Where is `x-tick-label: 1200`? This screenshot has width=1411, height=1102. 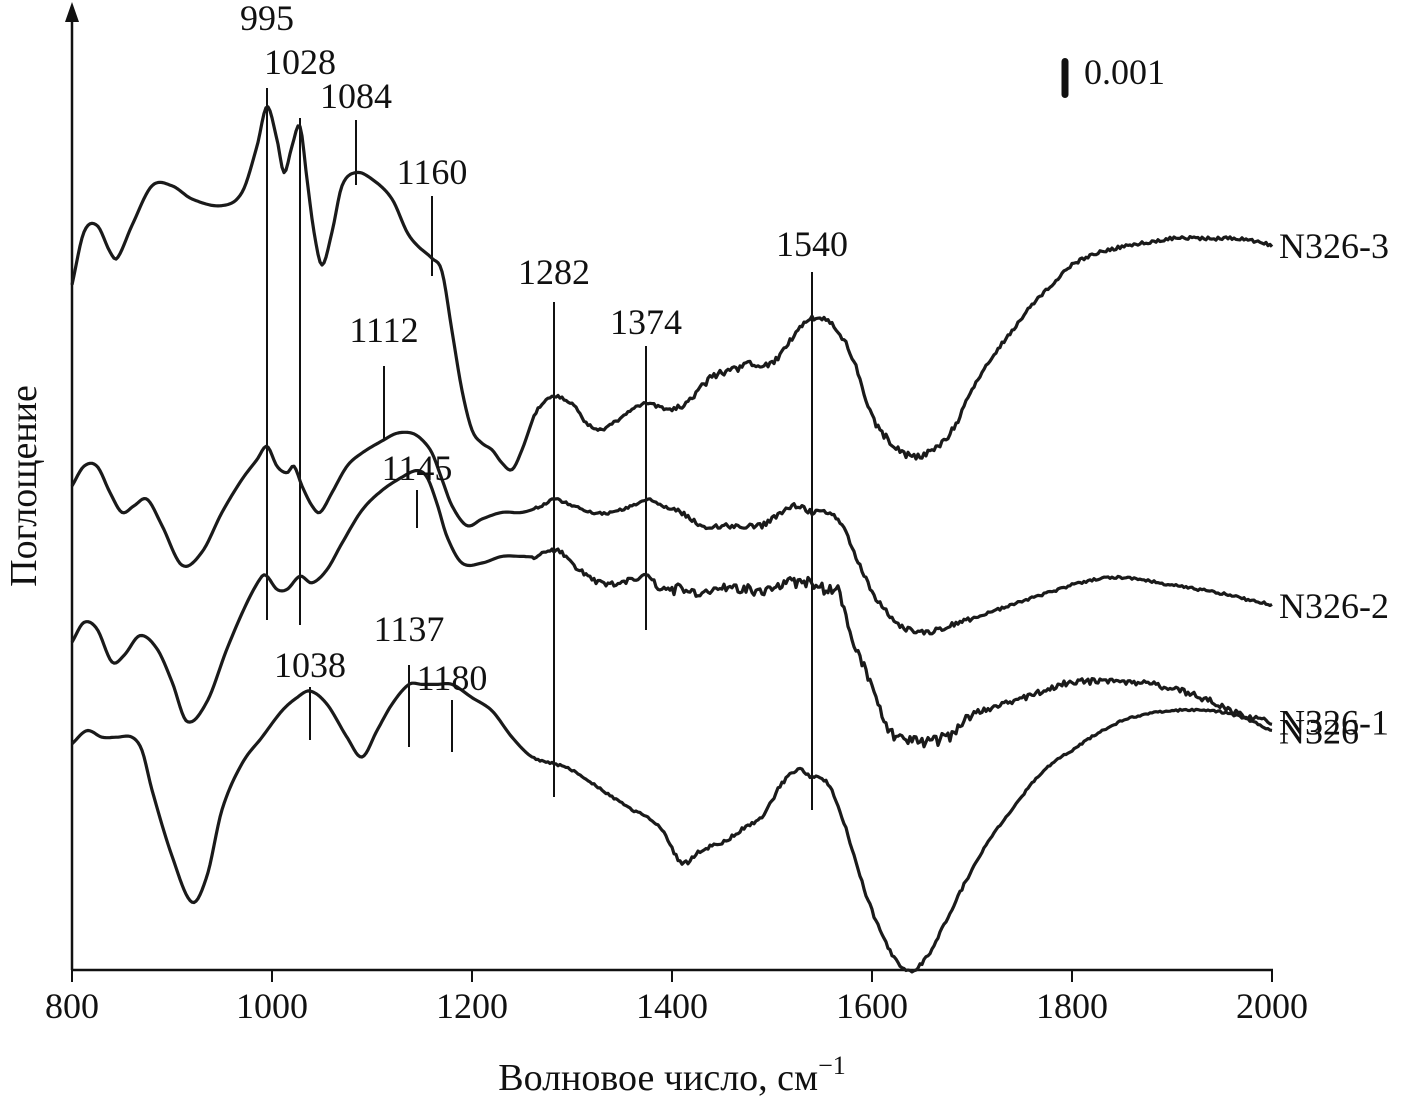 x-tick-label: 1200 is located at coordinates (472, 1006).